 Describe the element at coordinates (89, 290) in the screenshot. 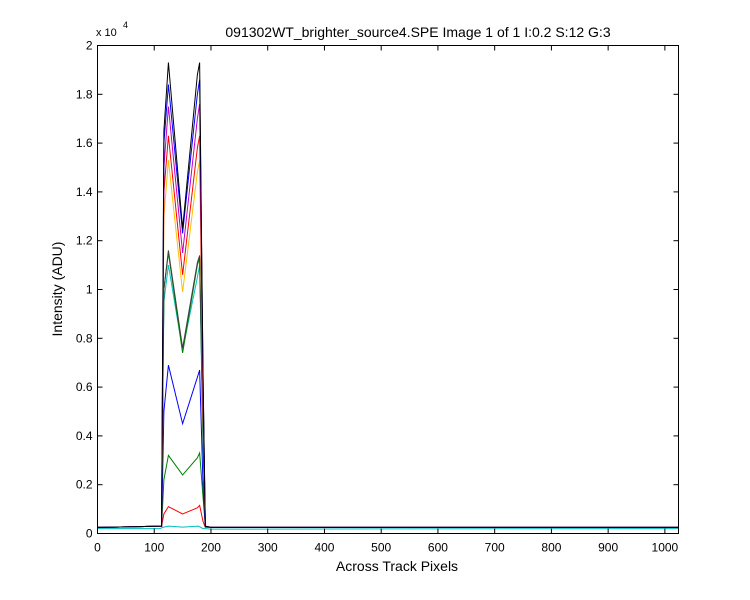

I see `y-tick-label: 1` at that location.